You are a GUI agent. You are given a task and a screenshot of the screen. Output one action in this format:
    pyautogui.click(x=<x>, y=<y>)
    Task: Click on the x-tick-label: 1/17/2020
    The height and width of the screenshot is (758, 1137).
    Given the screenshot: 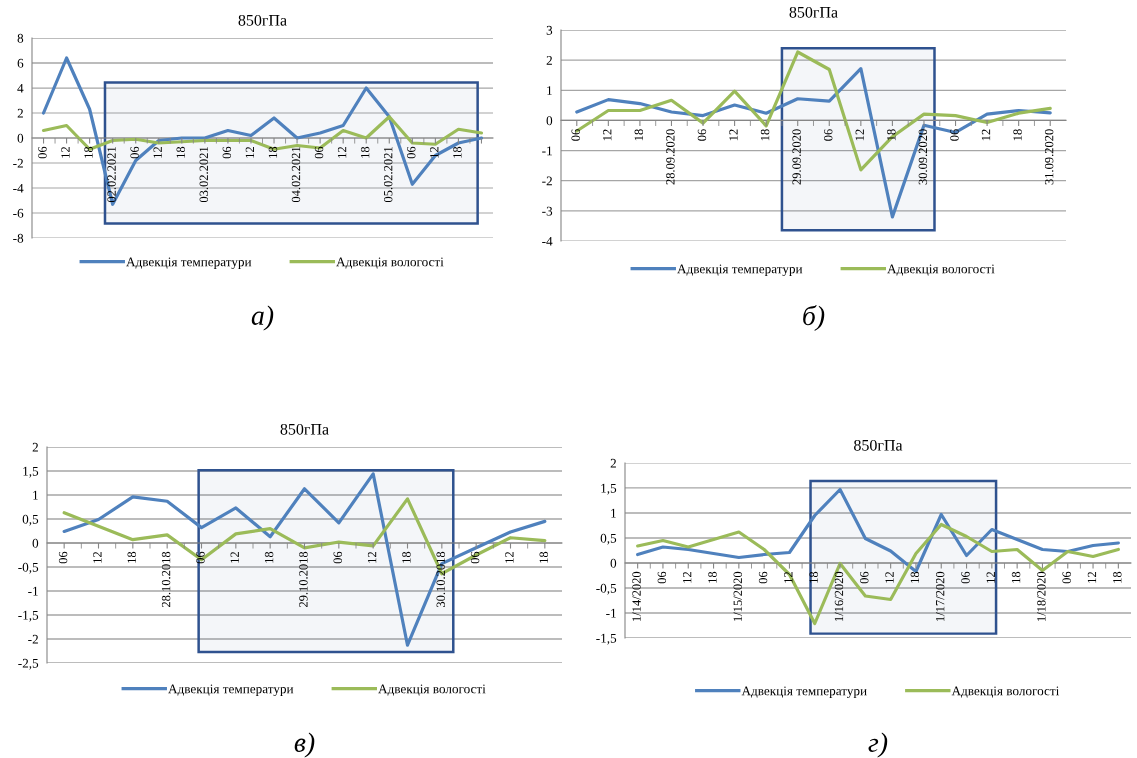 What is the action you would take?
    pyautogui.click(x=940, y=596)
    